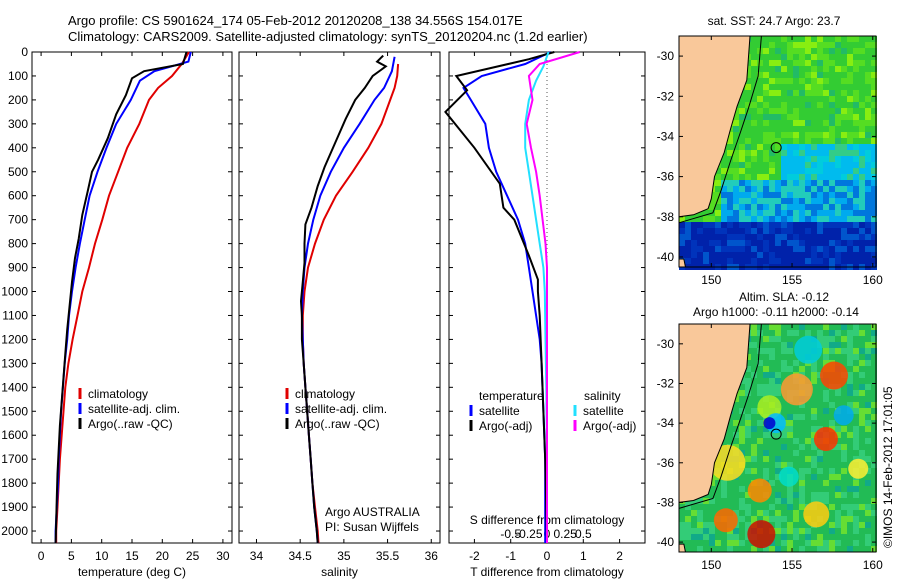 The height and width of the screenshot is (580, 900). What do you see at coordinates (583, 556) in the screenshot?
I see `x-tick-label: 1` at bounding box center [583, 556].